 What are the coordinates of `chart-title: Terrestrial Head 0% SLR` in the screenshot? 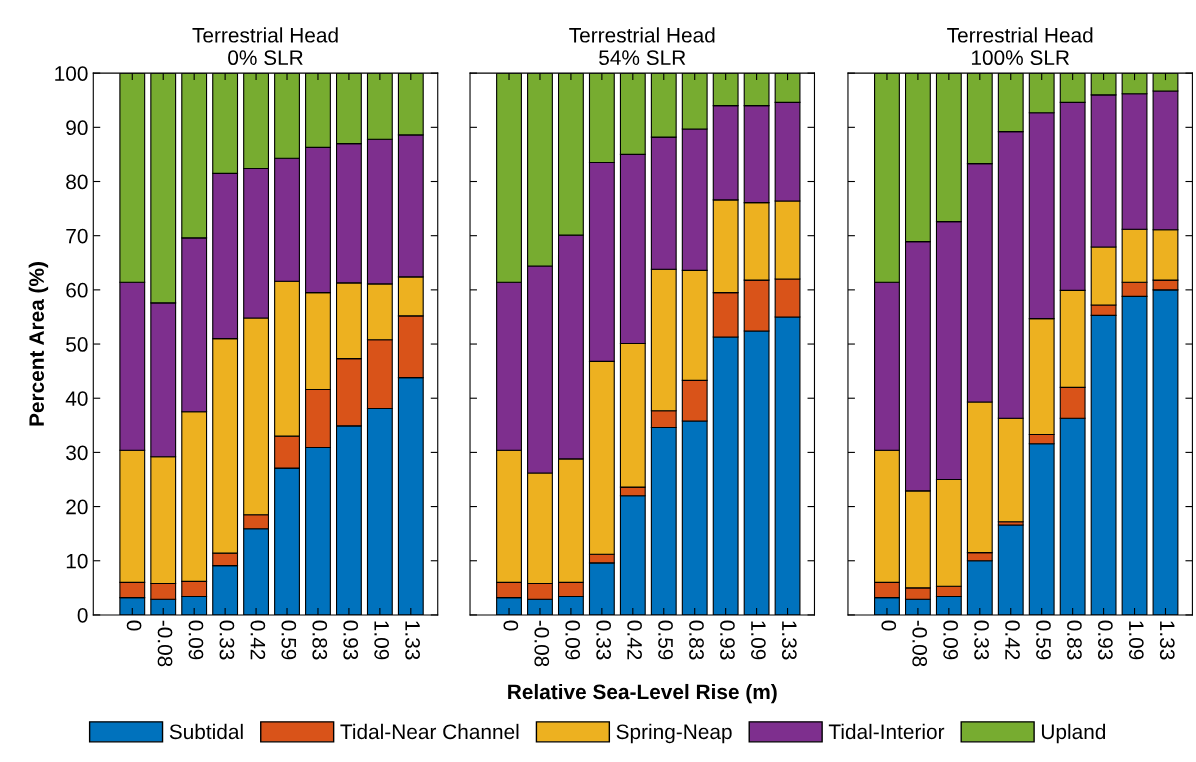 It's located at (265, 46).